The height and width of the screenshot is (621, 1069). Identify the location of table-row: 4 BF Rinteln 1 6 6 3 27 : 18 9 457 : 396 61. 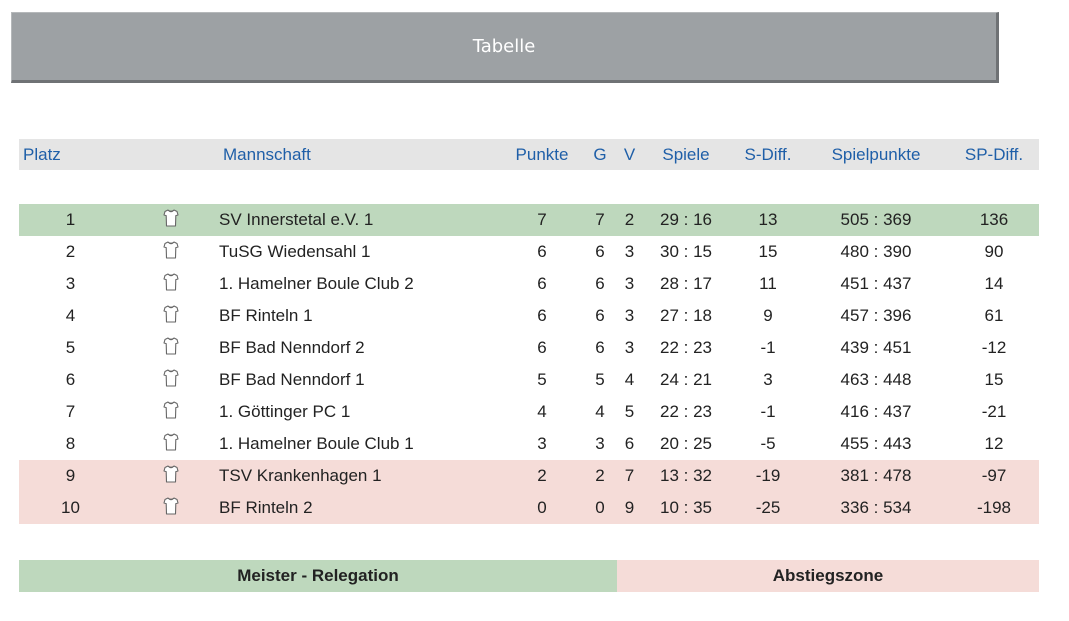
(529, 316).